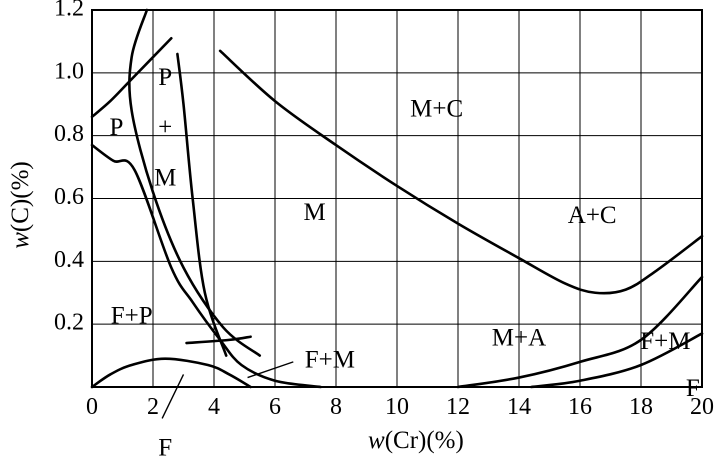 The image size is (716, 458). I want to click on y-axis-label-rest: (C)(%), so click(20, 196).